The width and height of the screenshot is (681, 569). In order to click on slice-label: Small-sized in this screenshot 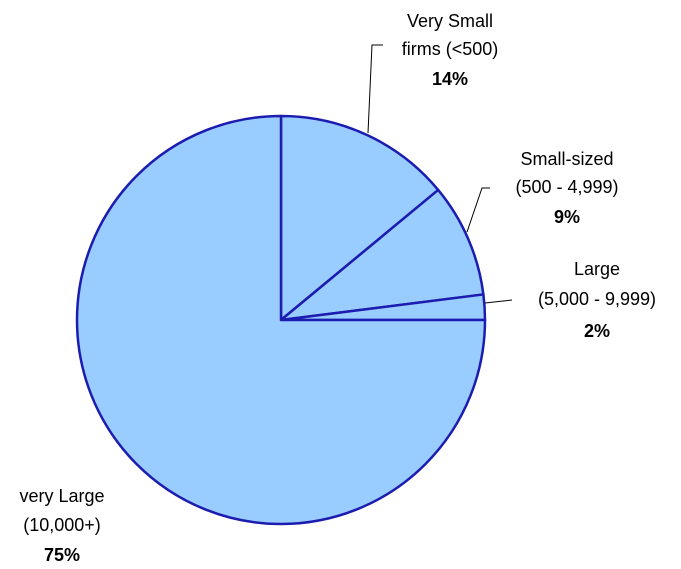, I will do `click(566, 159)`.